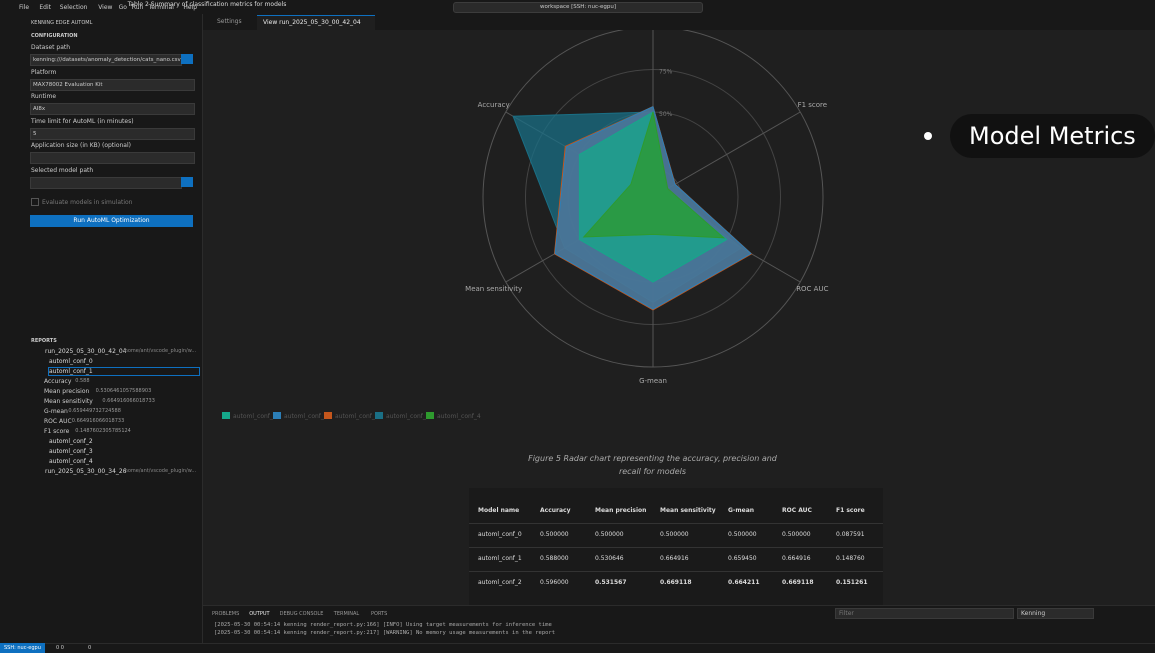  What do you see at coordinates (82, 121) in the screenshot?
I see `field-label: Time limit for AutoML (in minutes)` at bounding box center [82, 121].